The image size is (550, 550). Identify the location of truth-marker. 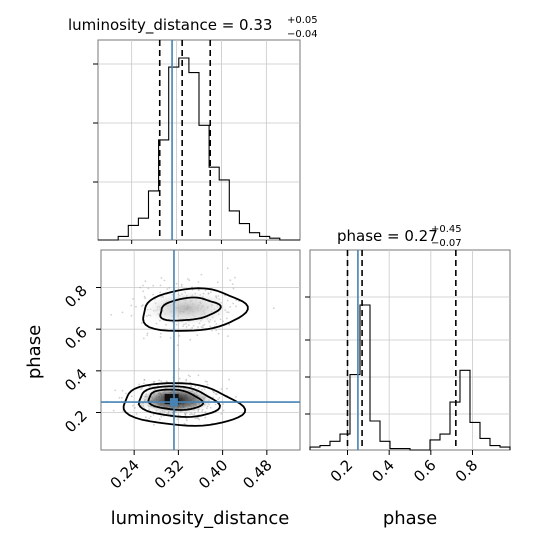
(173, 402).